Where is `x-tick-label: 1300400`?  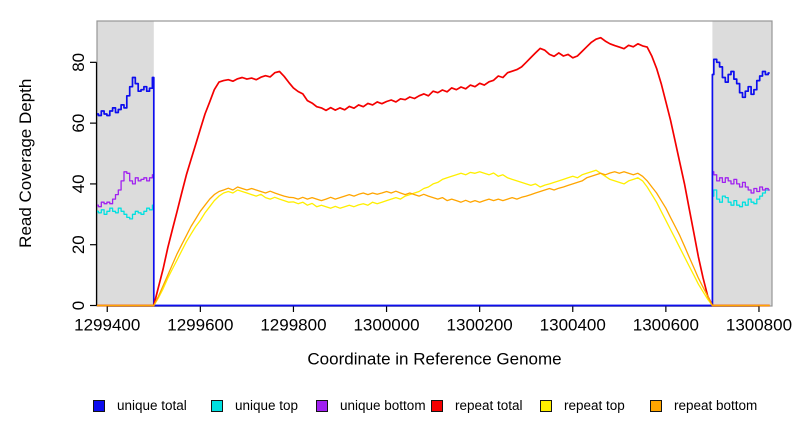 x-tick-label: 1300400 is located at coordinates (573, 325).